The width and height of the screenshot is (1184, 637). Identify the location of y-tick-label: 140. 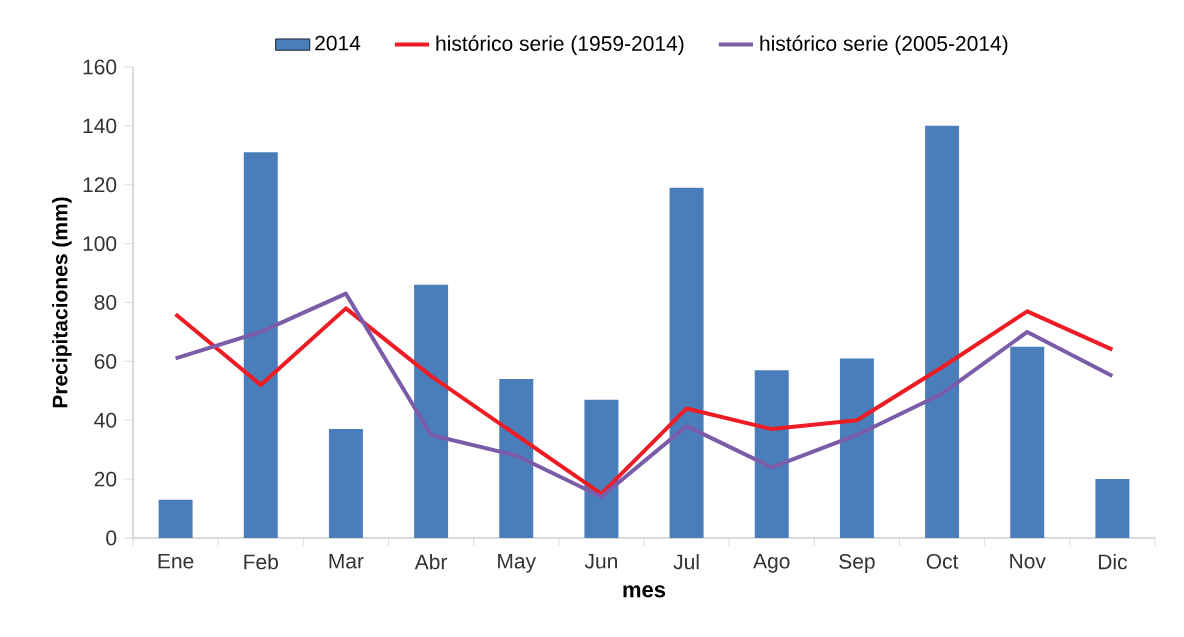
(100, 126).